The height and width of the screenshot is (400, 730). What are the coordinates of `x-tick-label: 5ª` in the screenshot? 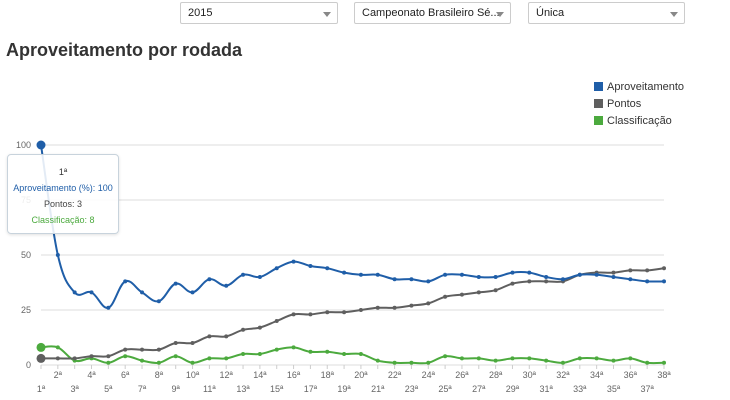 It's located at (108, 389).